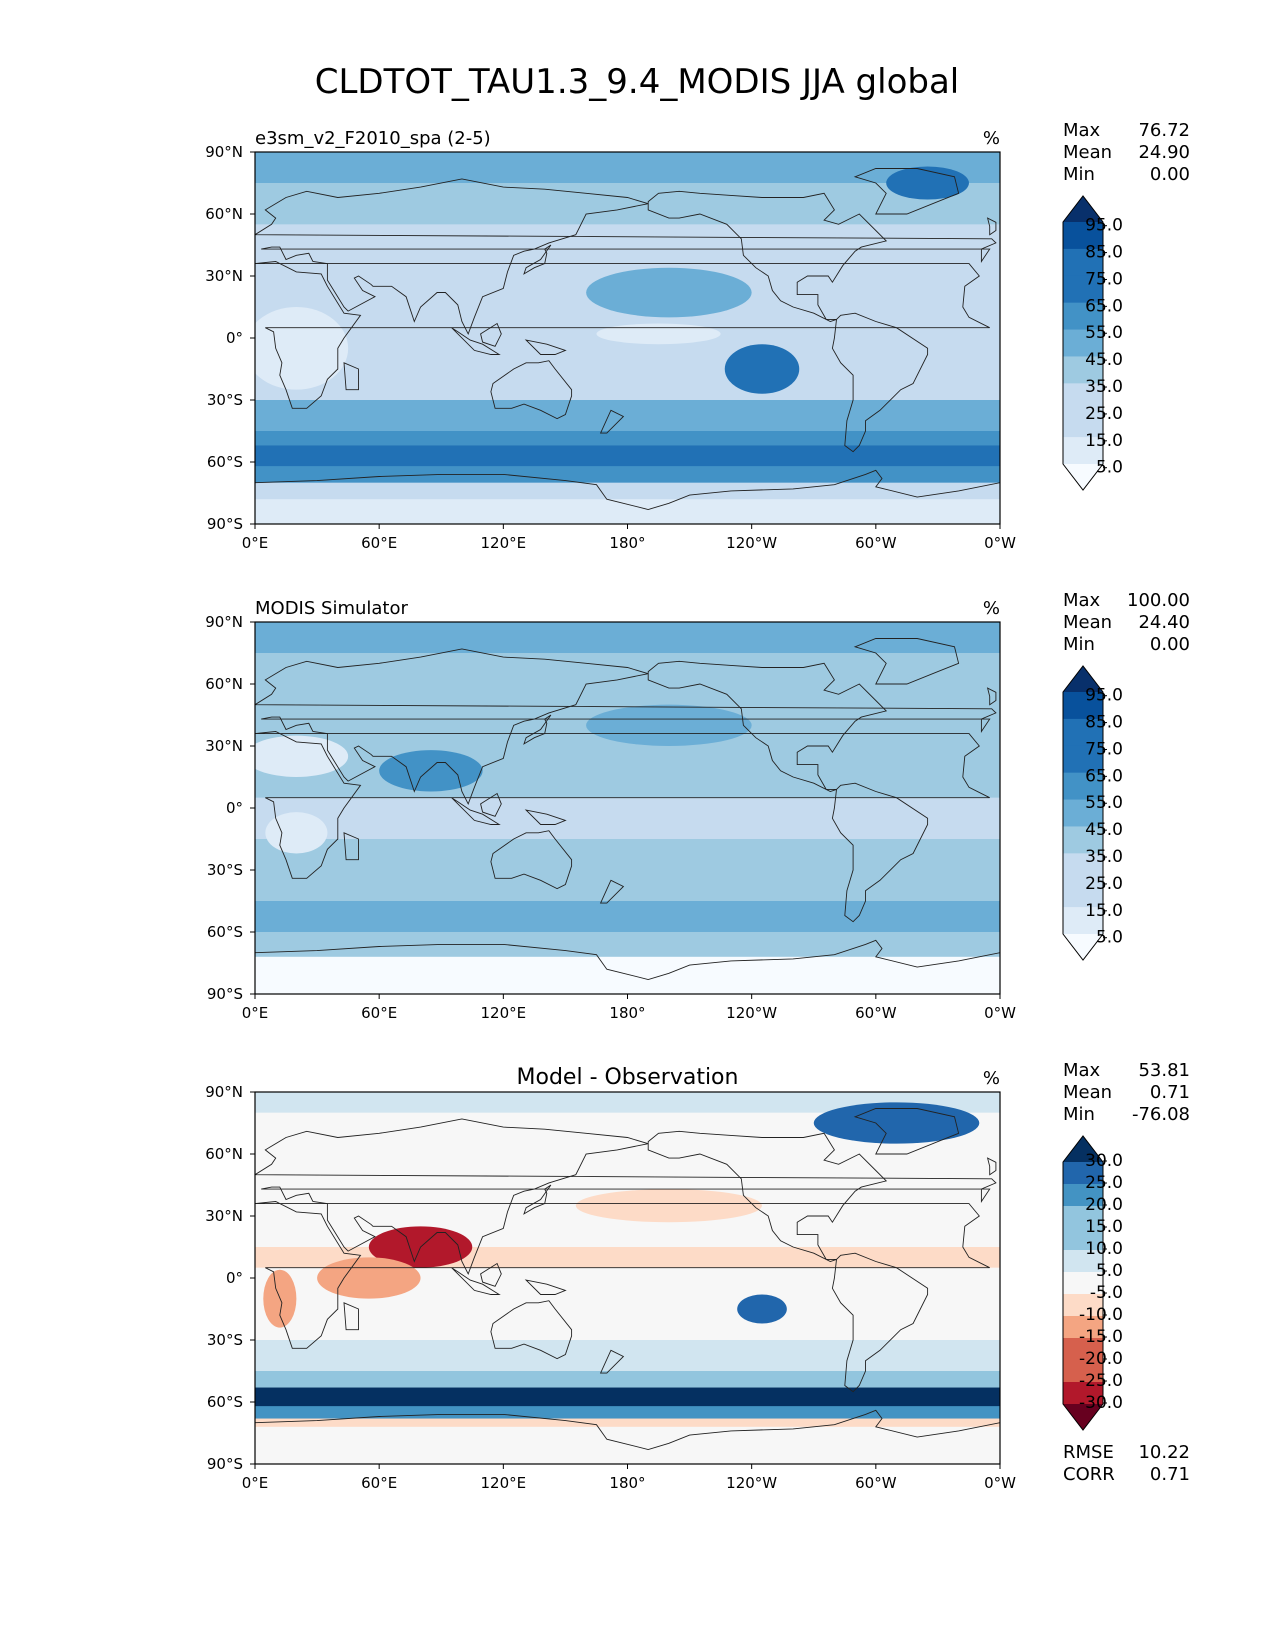  What do you see at coordinates (1000, 1013) in the screenshot?
I see `lon-tick-label: 0°W` at bounding box center [1000, 1013].